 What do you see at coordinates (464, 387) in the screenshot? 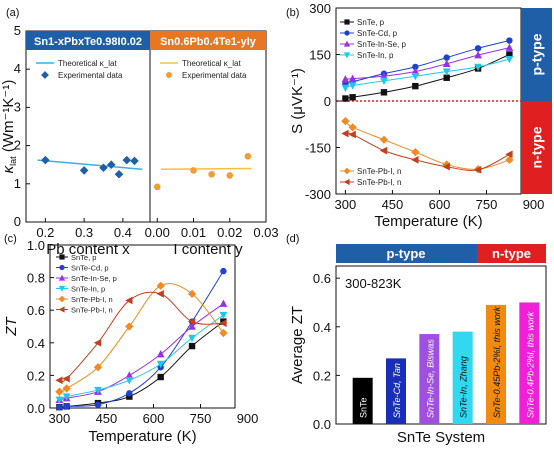
I see `bar-label: SnTe-In, Zhang` at bounding box center [464, 387].